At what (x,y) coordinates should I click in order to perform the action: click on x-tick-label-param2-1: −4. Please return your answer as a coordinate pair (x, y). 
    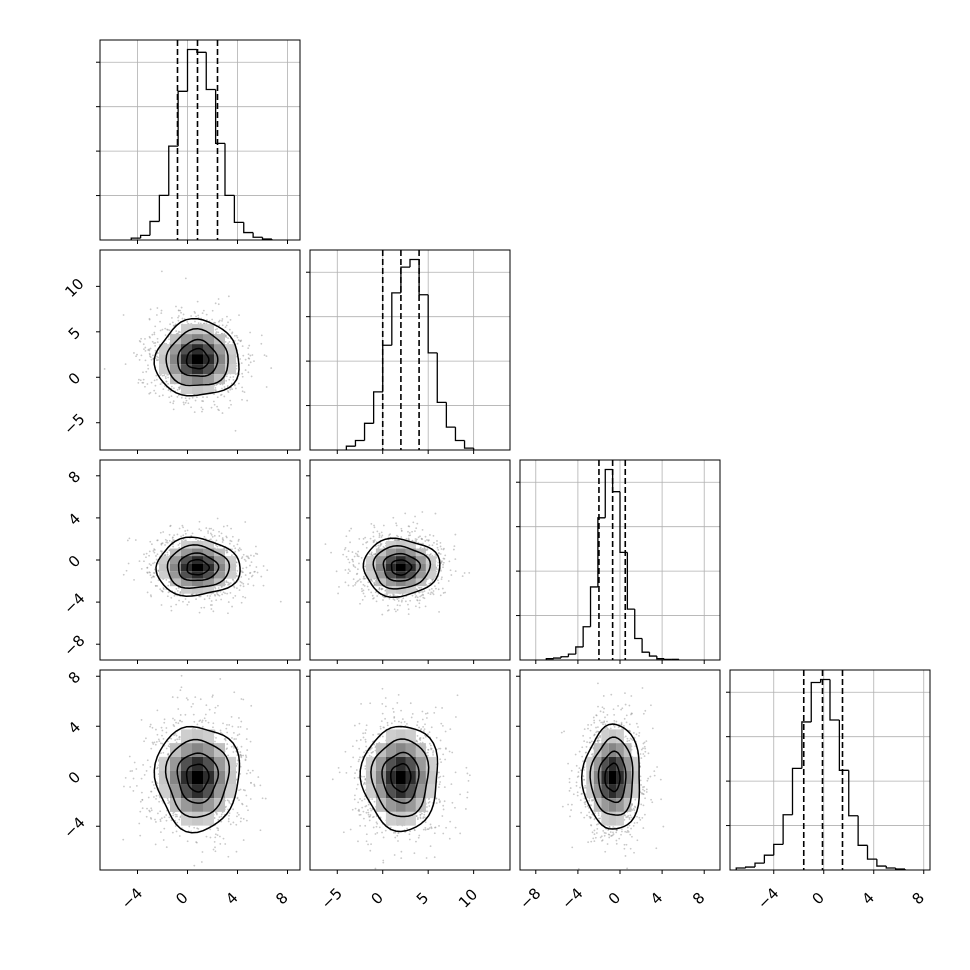
    Looking at the image, I should click on (572, 898).